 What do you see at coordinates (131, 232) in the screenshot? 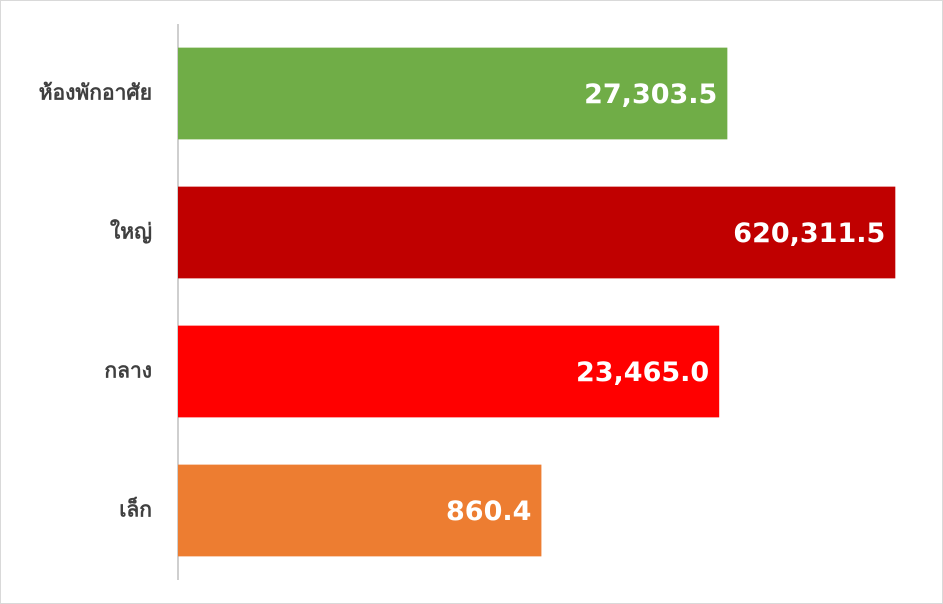
I see `category-label: ใหญ่` at bounding box center [131, 232].